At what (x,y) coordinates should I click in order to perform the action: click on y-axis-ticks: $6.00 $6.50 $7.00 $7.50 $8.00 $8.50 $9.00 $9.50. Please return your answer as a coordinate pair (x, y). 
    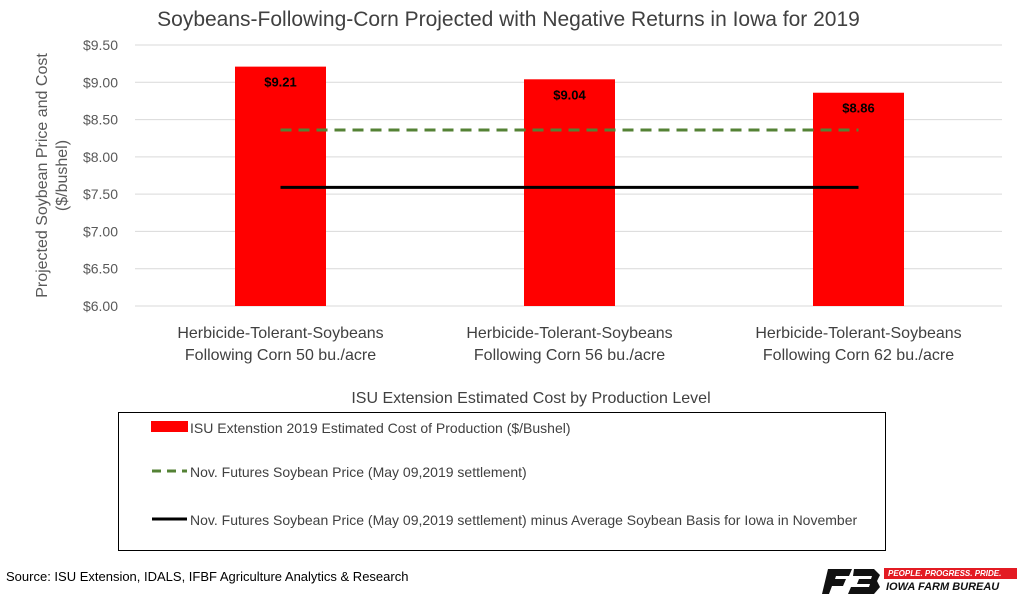
    Looking at the image, I should click on (100, 175).